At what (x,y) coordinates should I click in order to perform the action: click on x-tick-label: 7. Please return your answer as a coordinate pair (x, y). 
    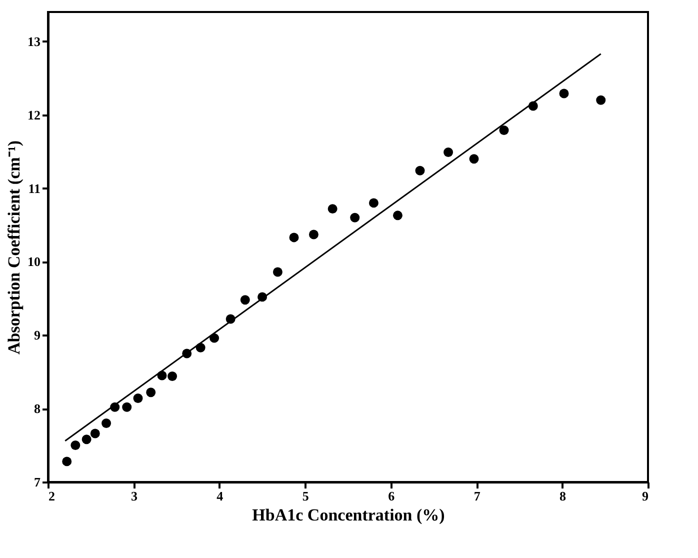
    Looking at the image, I should click on (477, 496).